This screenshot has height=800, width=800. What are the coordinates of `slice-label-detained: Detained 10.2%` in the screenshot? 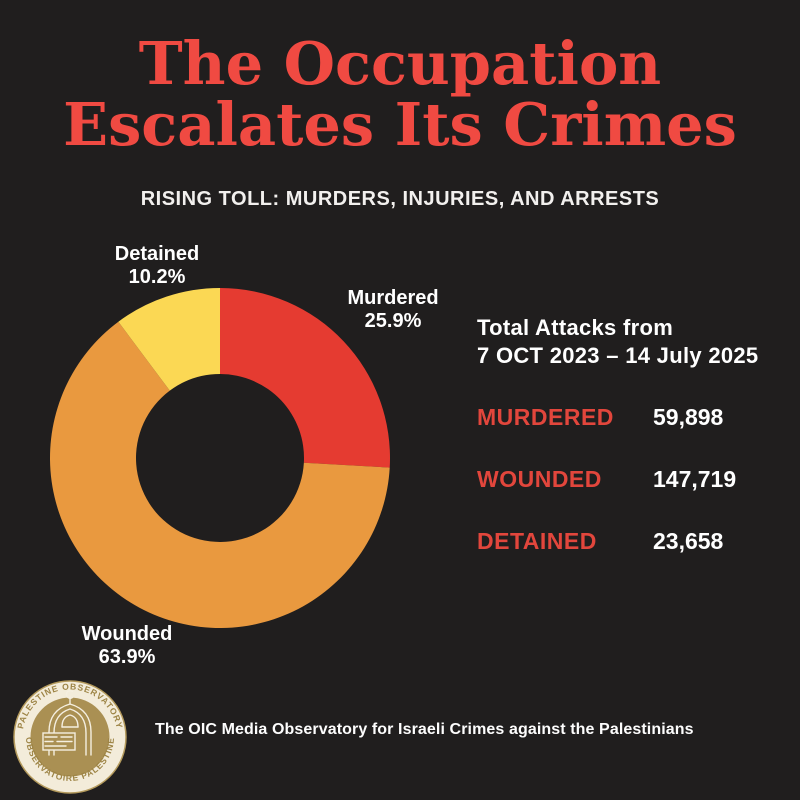 It's located at (157, 266).